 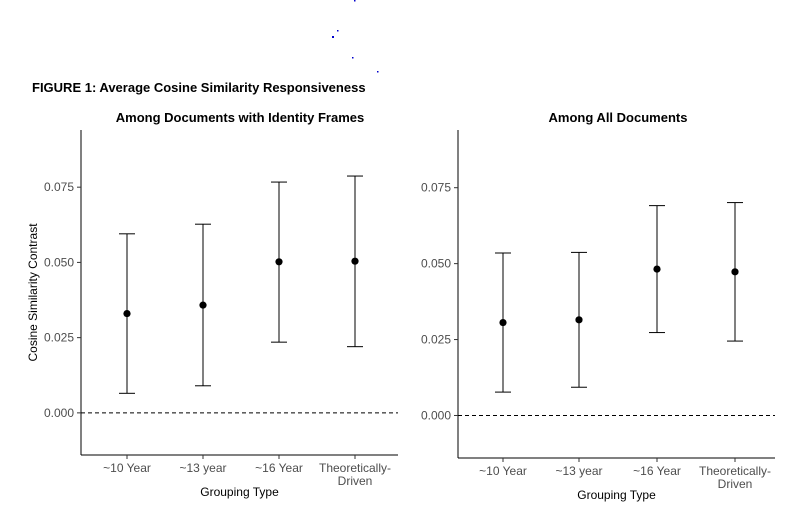 What do you see at coordinates (355, 36) in the screenshot?
I see `stray-marks` at bounding box center [355, 36].